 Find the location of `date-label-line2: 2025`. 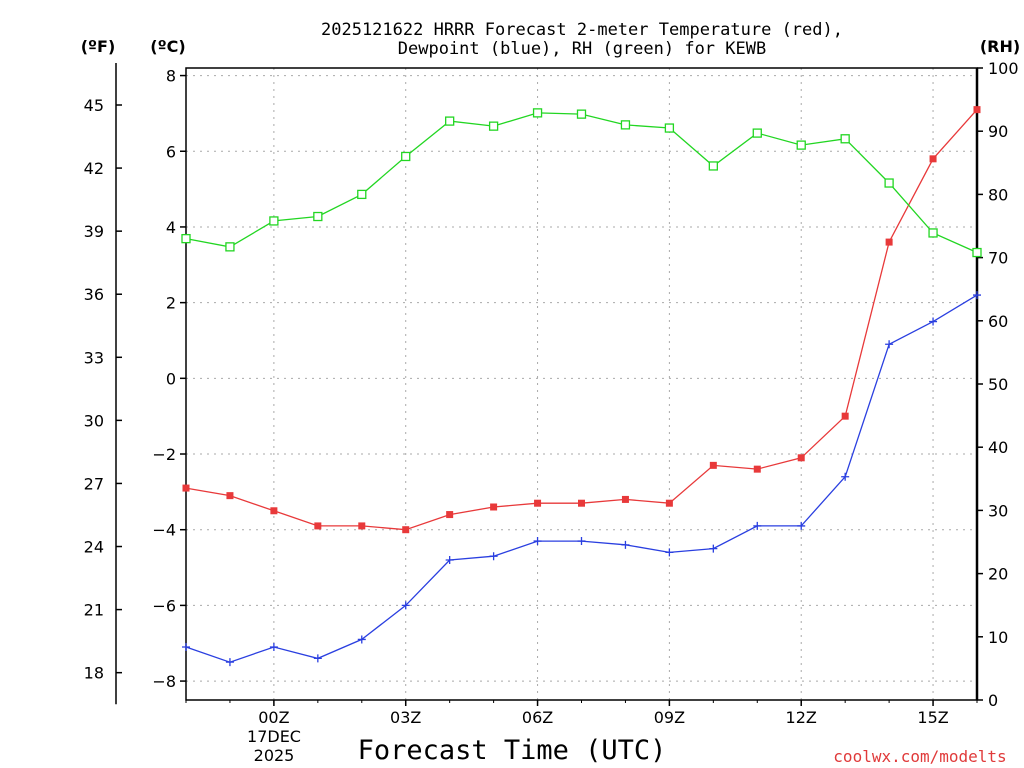

date-label-line2: 2025 is located at coordinates (274, 755).